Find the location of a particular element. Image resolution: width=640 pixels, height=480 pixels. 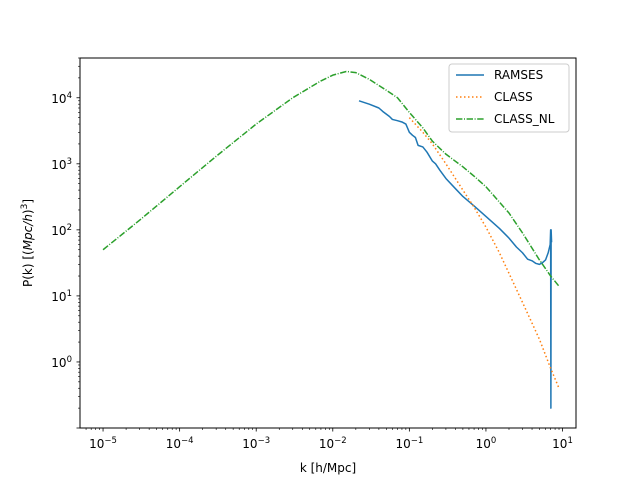

x-tick-label: 10⁻² is located at coordinates (333, 443).